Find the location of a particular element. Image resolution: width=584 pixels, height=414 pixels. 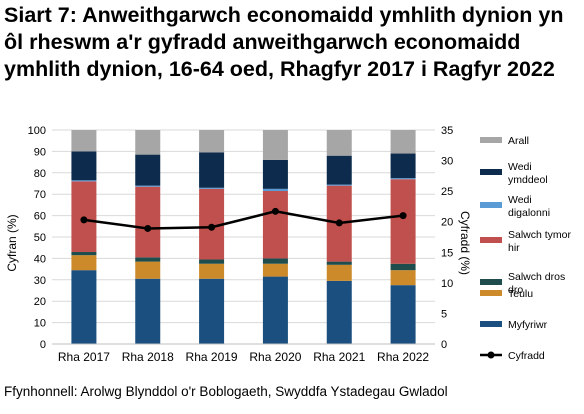

legend-label: Arall is located at coordinates (518, 141).